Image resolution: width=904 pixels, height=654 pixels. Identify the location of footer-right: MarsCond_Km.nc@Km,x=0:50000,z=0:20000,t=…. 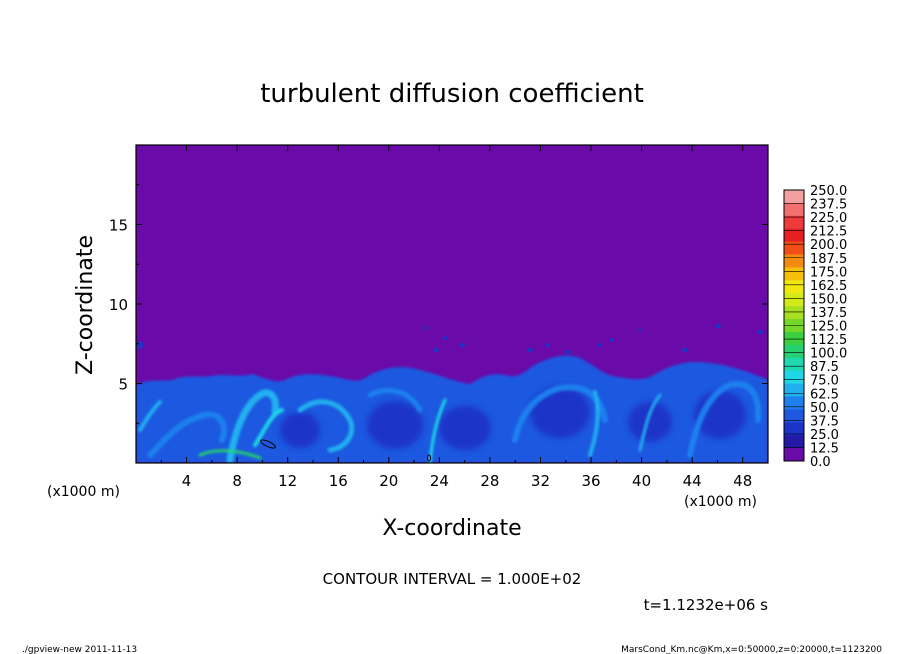
(751, 649).